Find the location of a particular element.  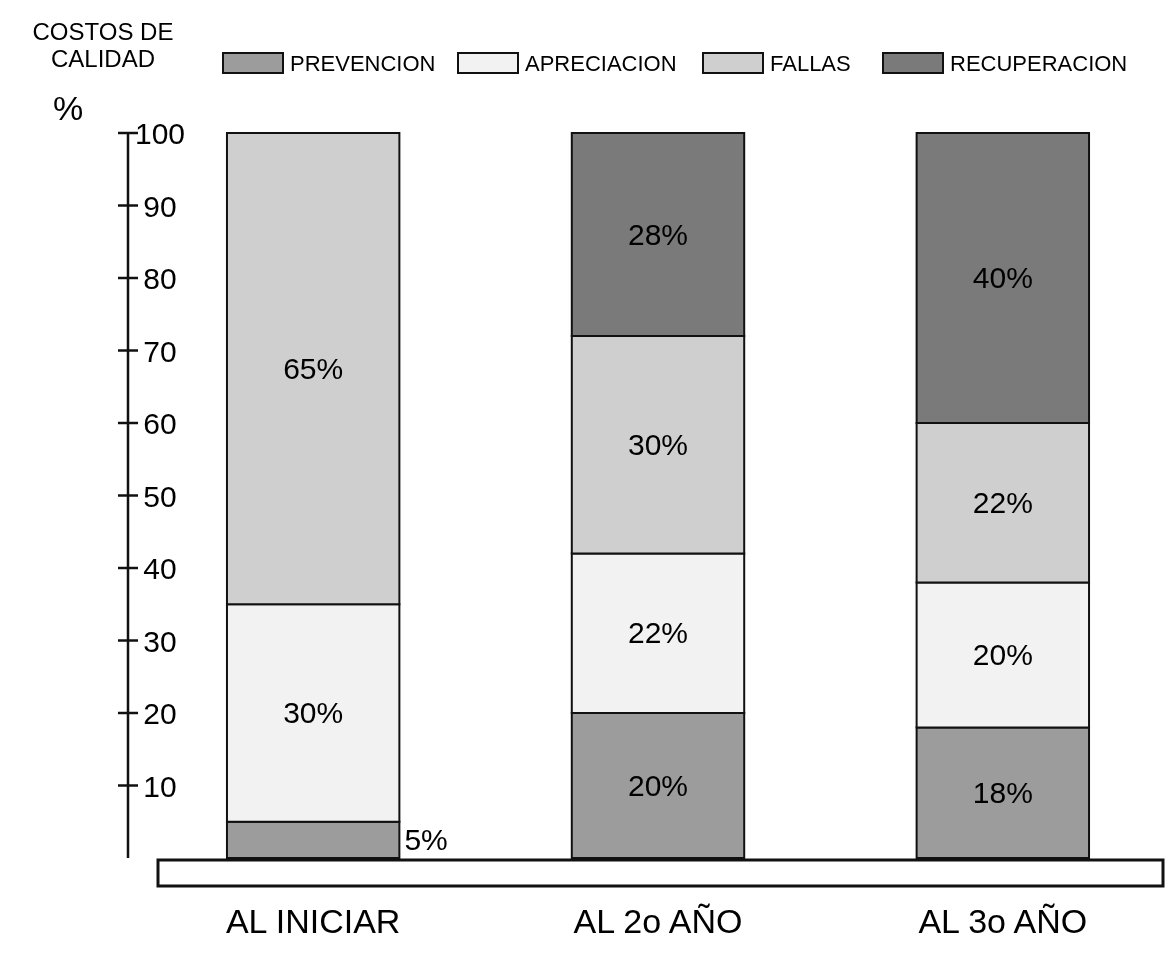

data-label: 40% is located at coordinates (1002, 277).